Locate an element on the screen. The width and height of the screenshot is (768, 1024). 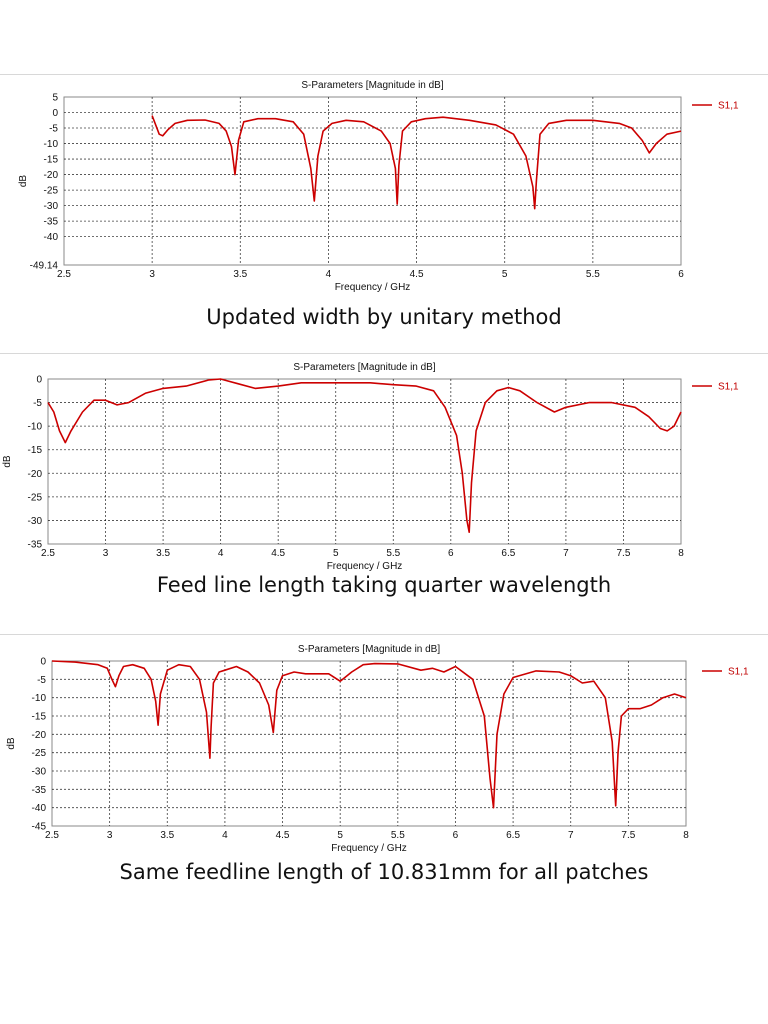
chart-caption-1: Updated width by unitary method is located at coordinates (384, 317).